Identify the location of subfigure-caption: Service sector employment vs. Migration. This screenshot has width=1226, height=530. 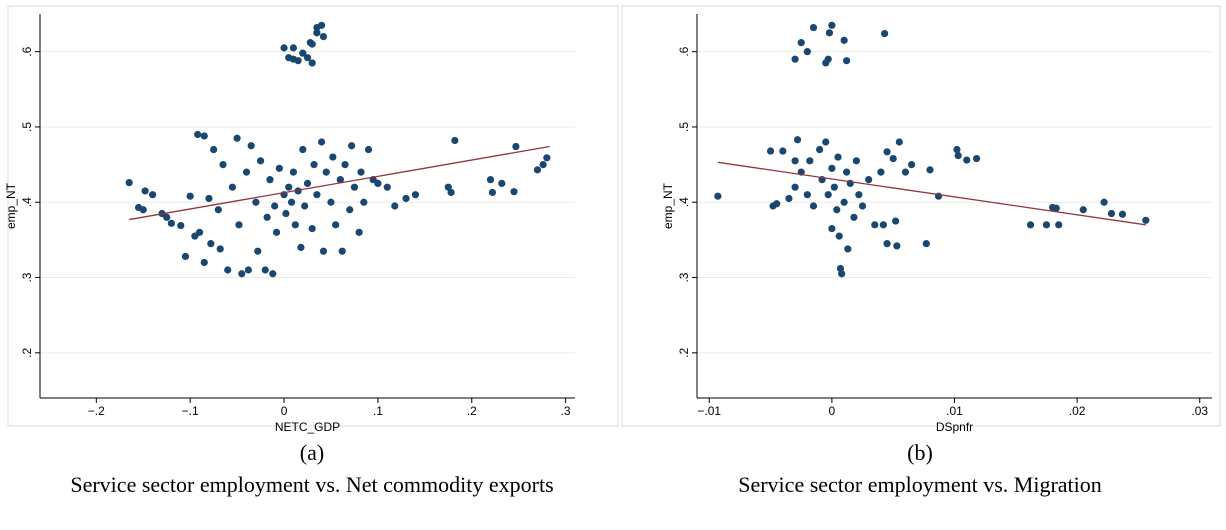
(920, 484).